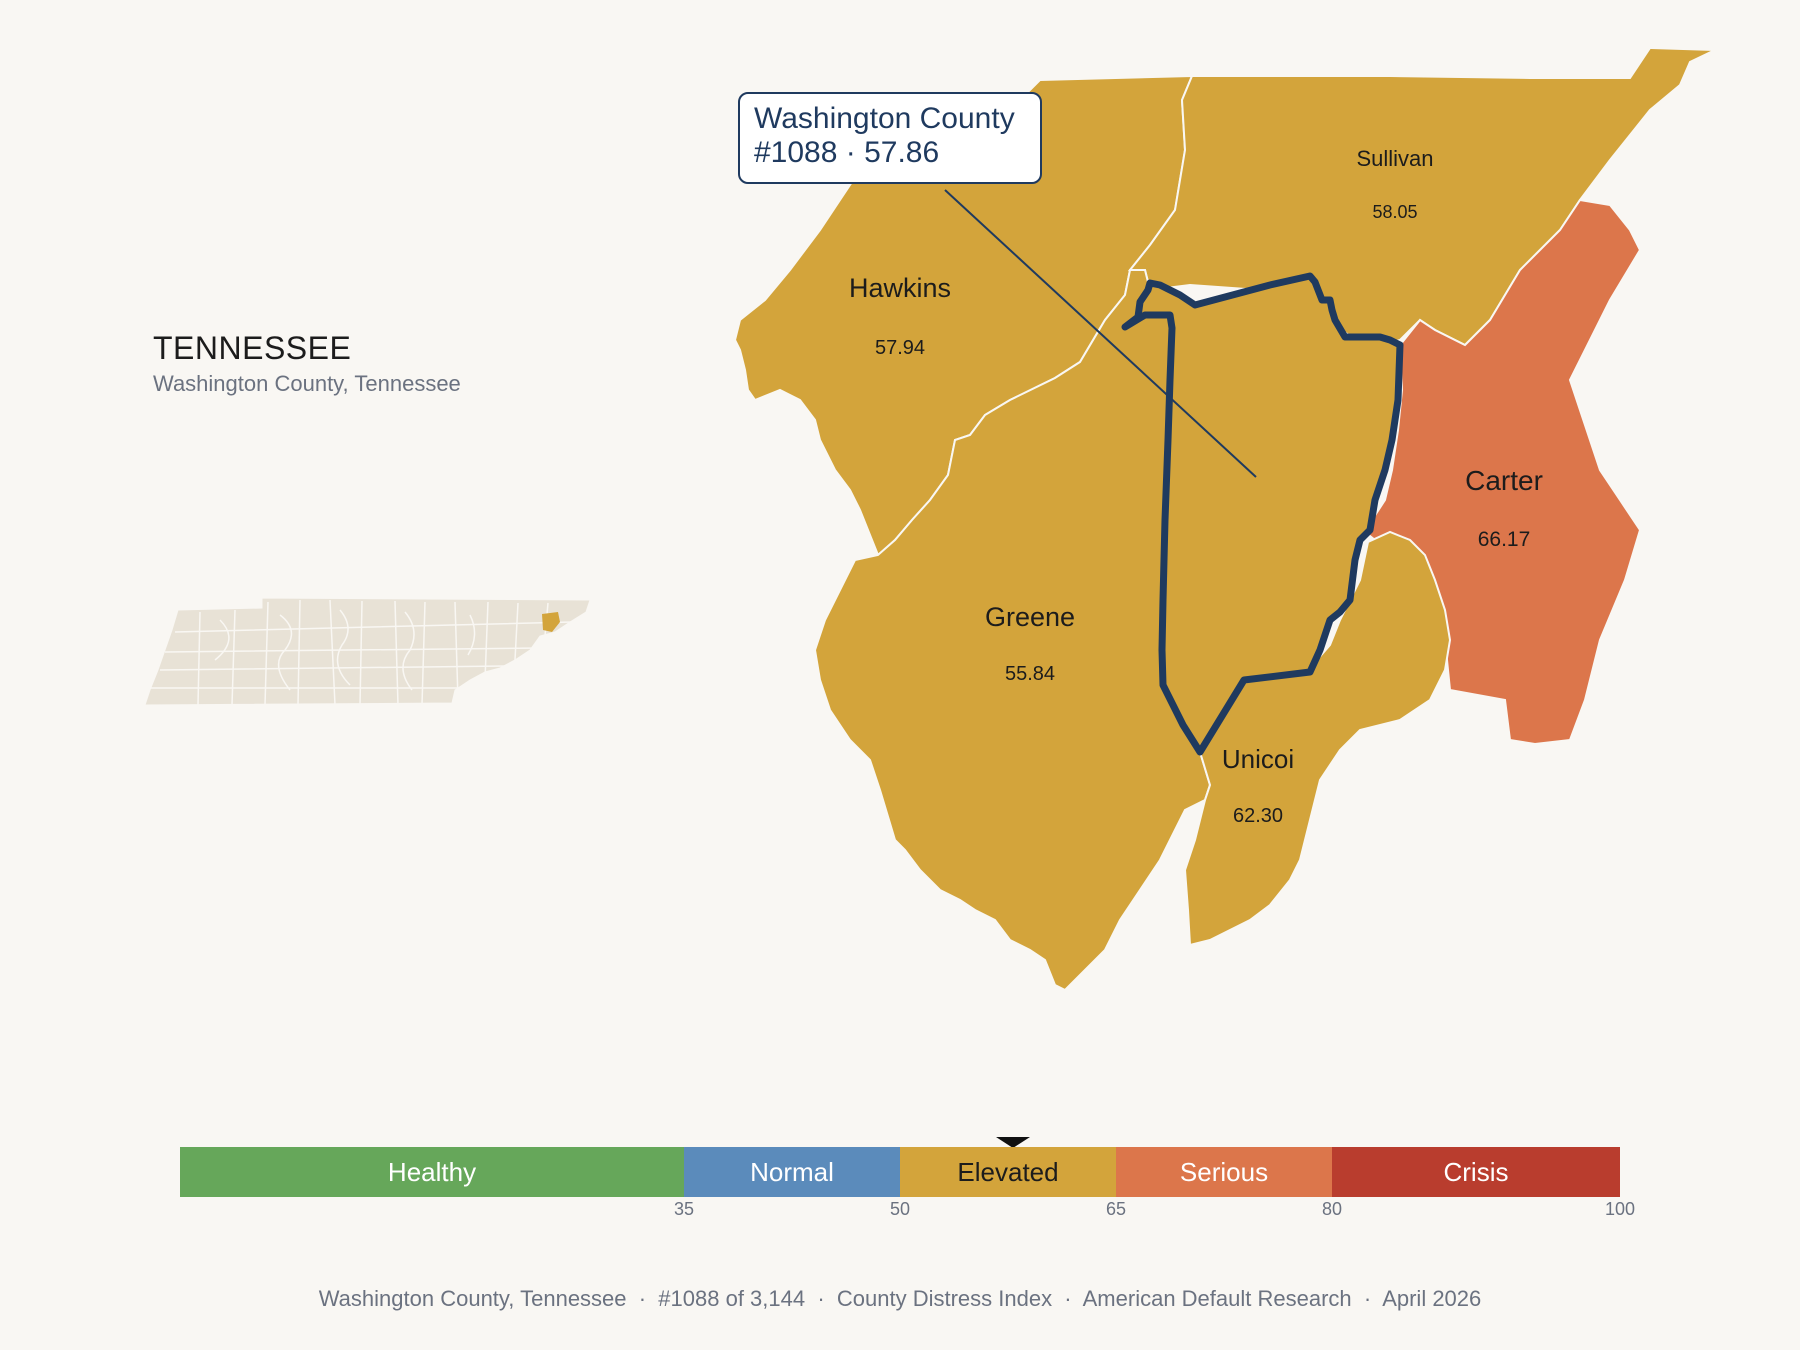 The height and width of the screenshot is (1350, 1800). What do you see at coordinates (1030, 617) in the screenshot?
I see `county-label-greene: Greene` at bounding box center [1030, 617].